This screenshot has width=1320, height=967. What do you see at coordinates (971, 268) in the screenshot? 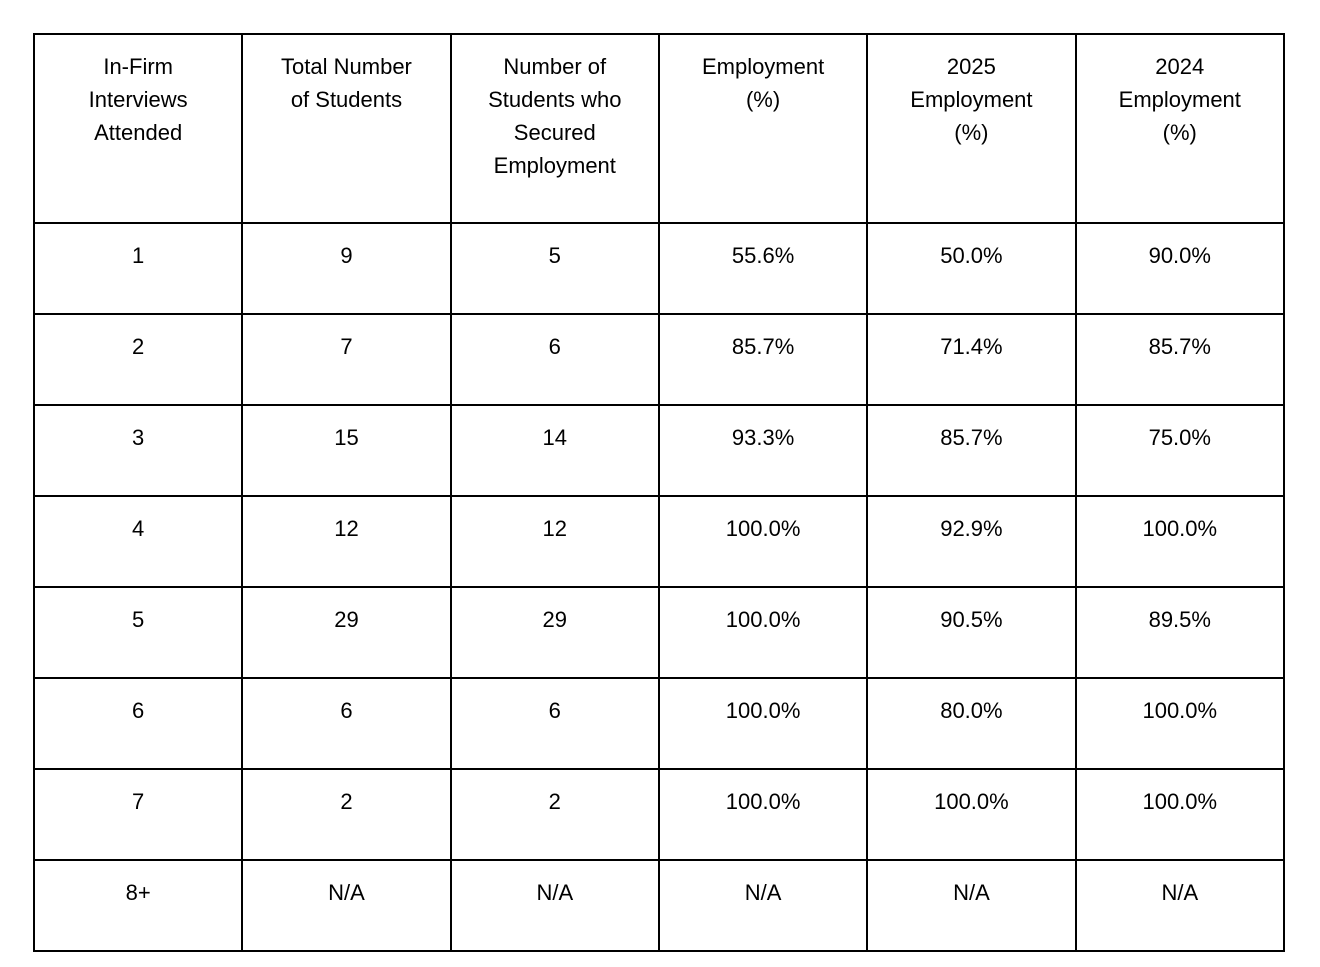
I see `table-cell: 50.0%` at bounding box center [971, 268].